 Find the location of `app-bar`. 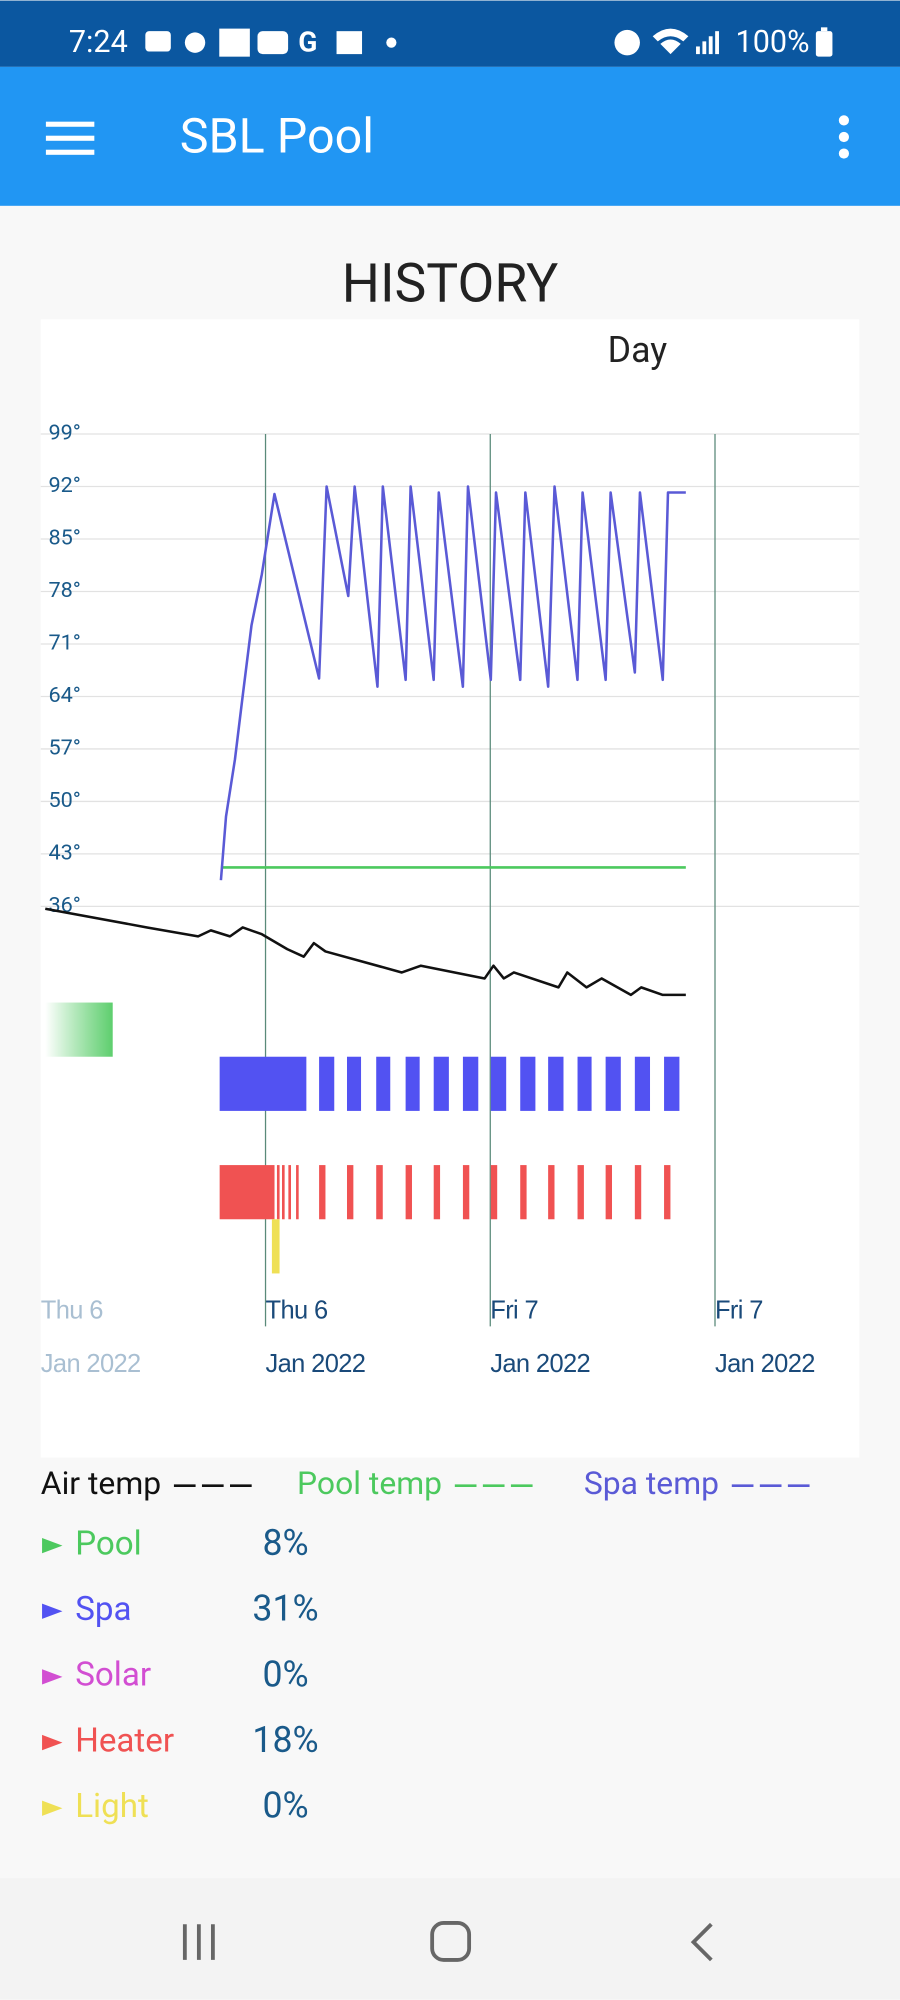

app-bar is located at coordinates (450, 136).